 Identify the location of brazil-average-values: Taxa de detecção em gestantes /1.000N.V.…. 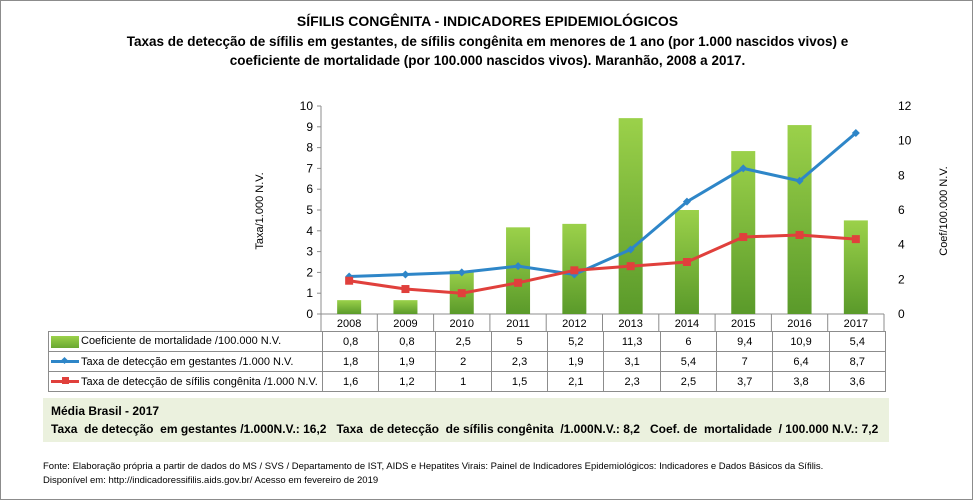
(465, 429).